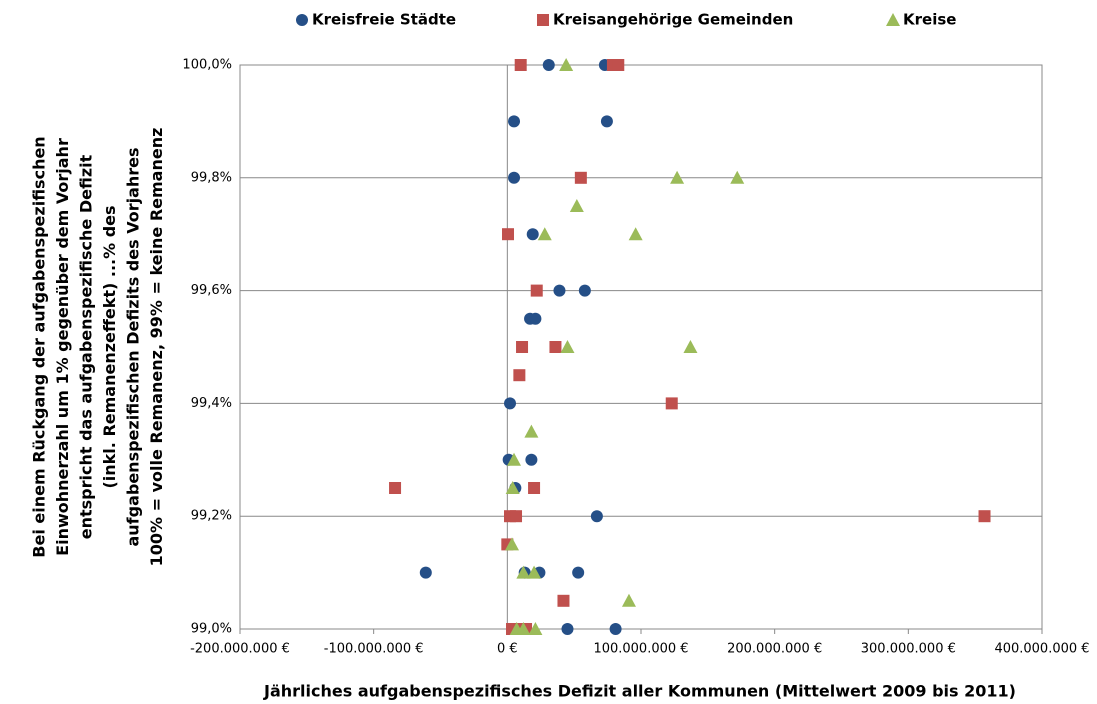  Describe the element at coordinates (929, 20) in the screenshot. I see `legend-label: Kreise` at that location.